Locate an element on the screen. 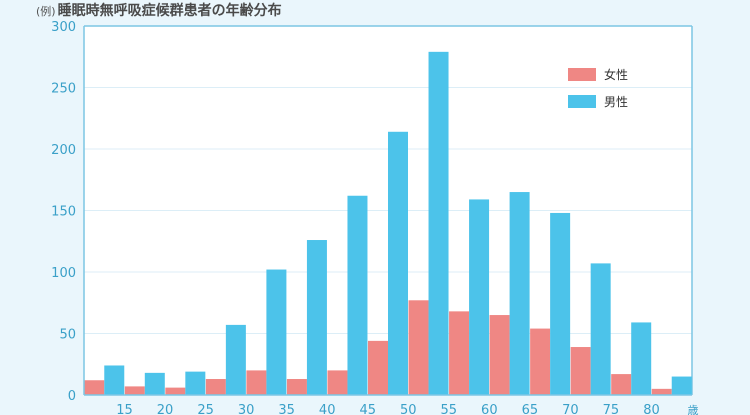 The width and height of the screenshot is (750, 415). title-prefix: (例) is located at coordinates (46, 11).